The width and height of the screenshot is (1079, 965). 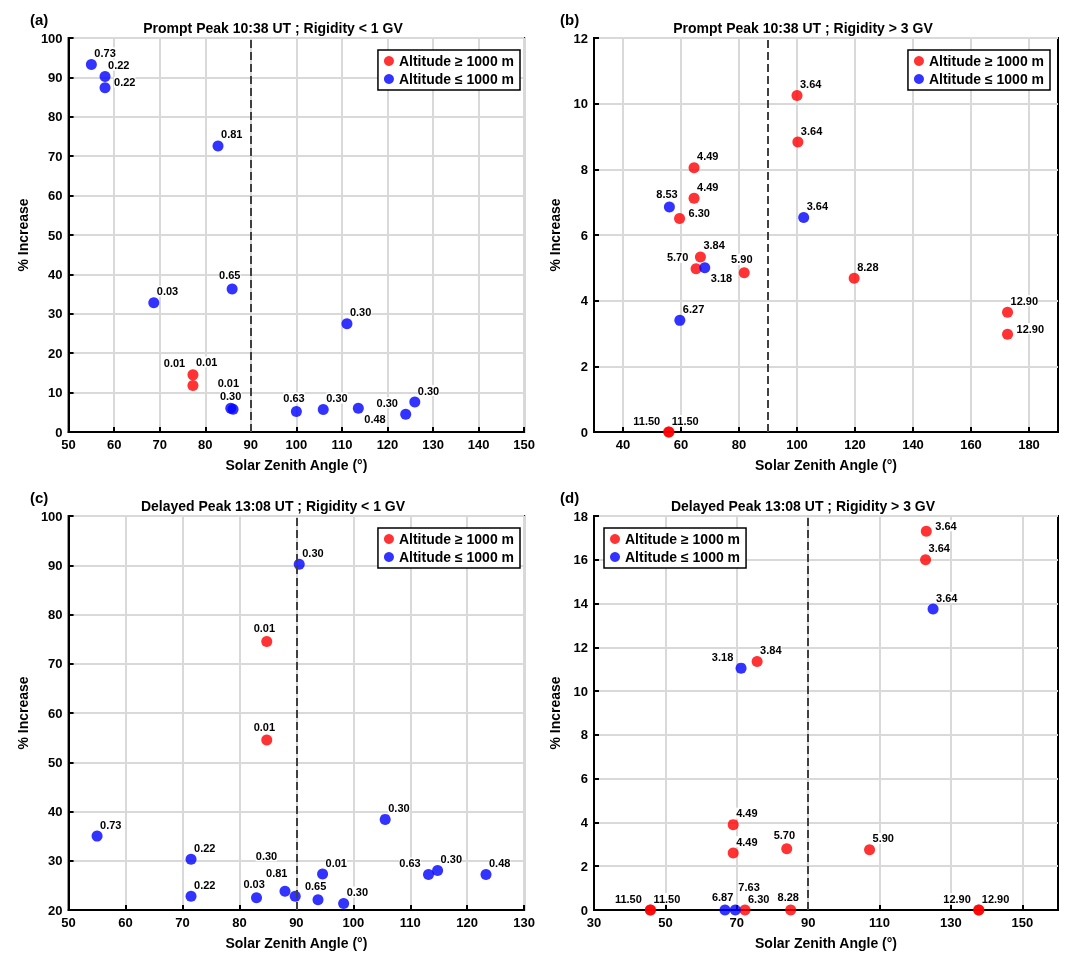 I want to click on chart-title: Delayed Peak 13:08 UT ; Rigidity > 3 GV, so click(x=803, y=506).